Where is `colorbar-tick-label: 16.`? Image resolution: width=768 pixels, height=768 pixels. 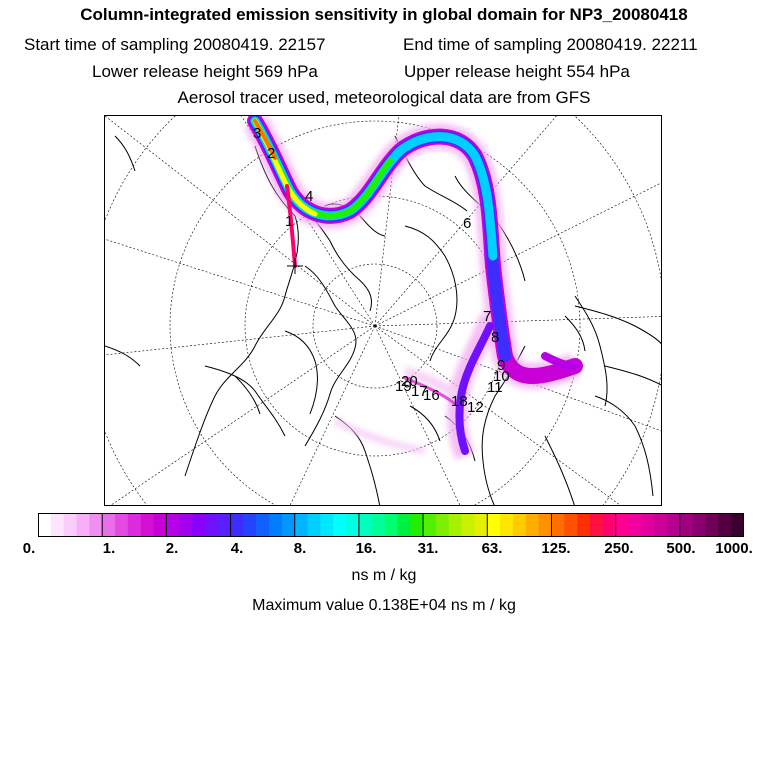 colorbar-tick-label: 16. is located at coordinates (366, 548).